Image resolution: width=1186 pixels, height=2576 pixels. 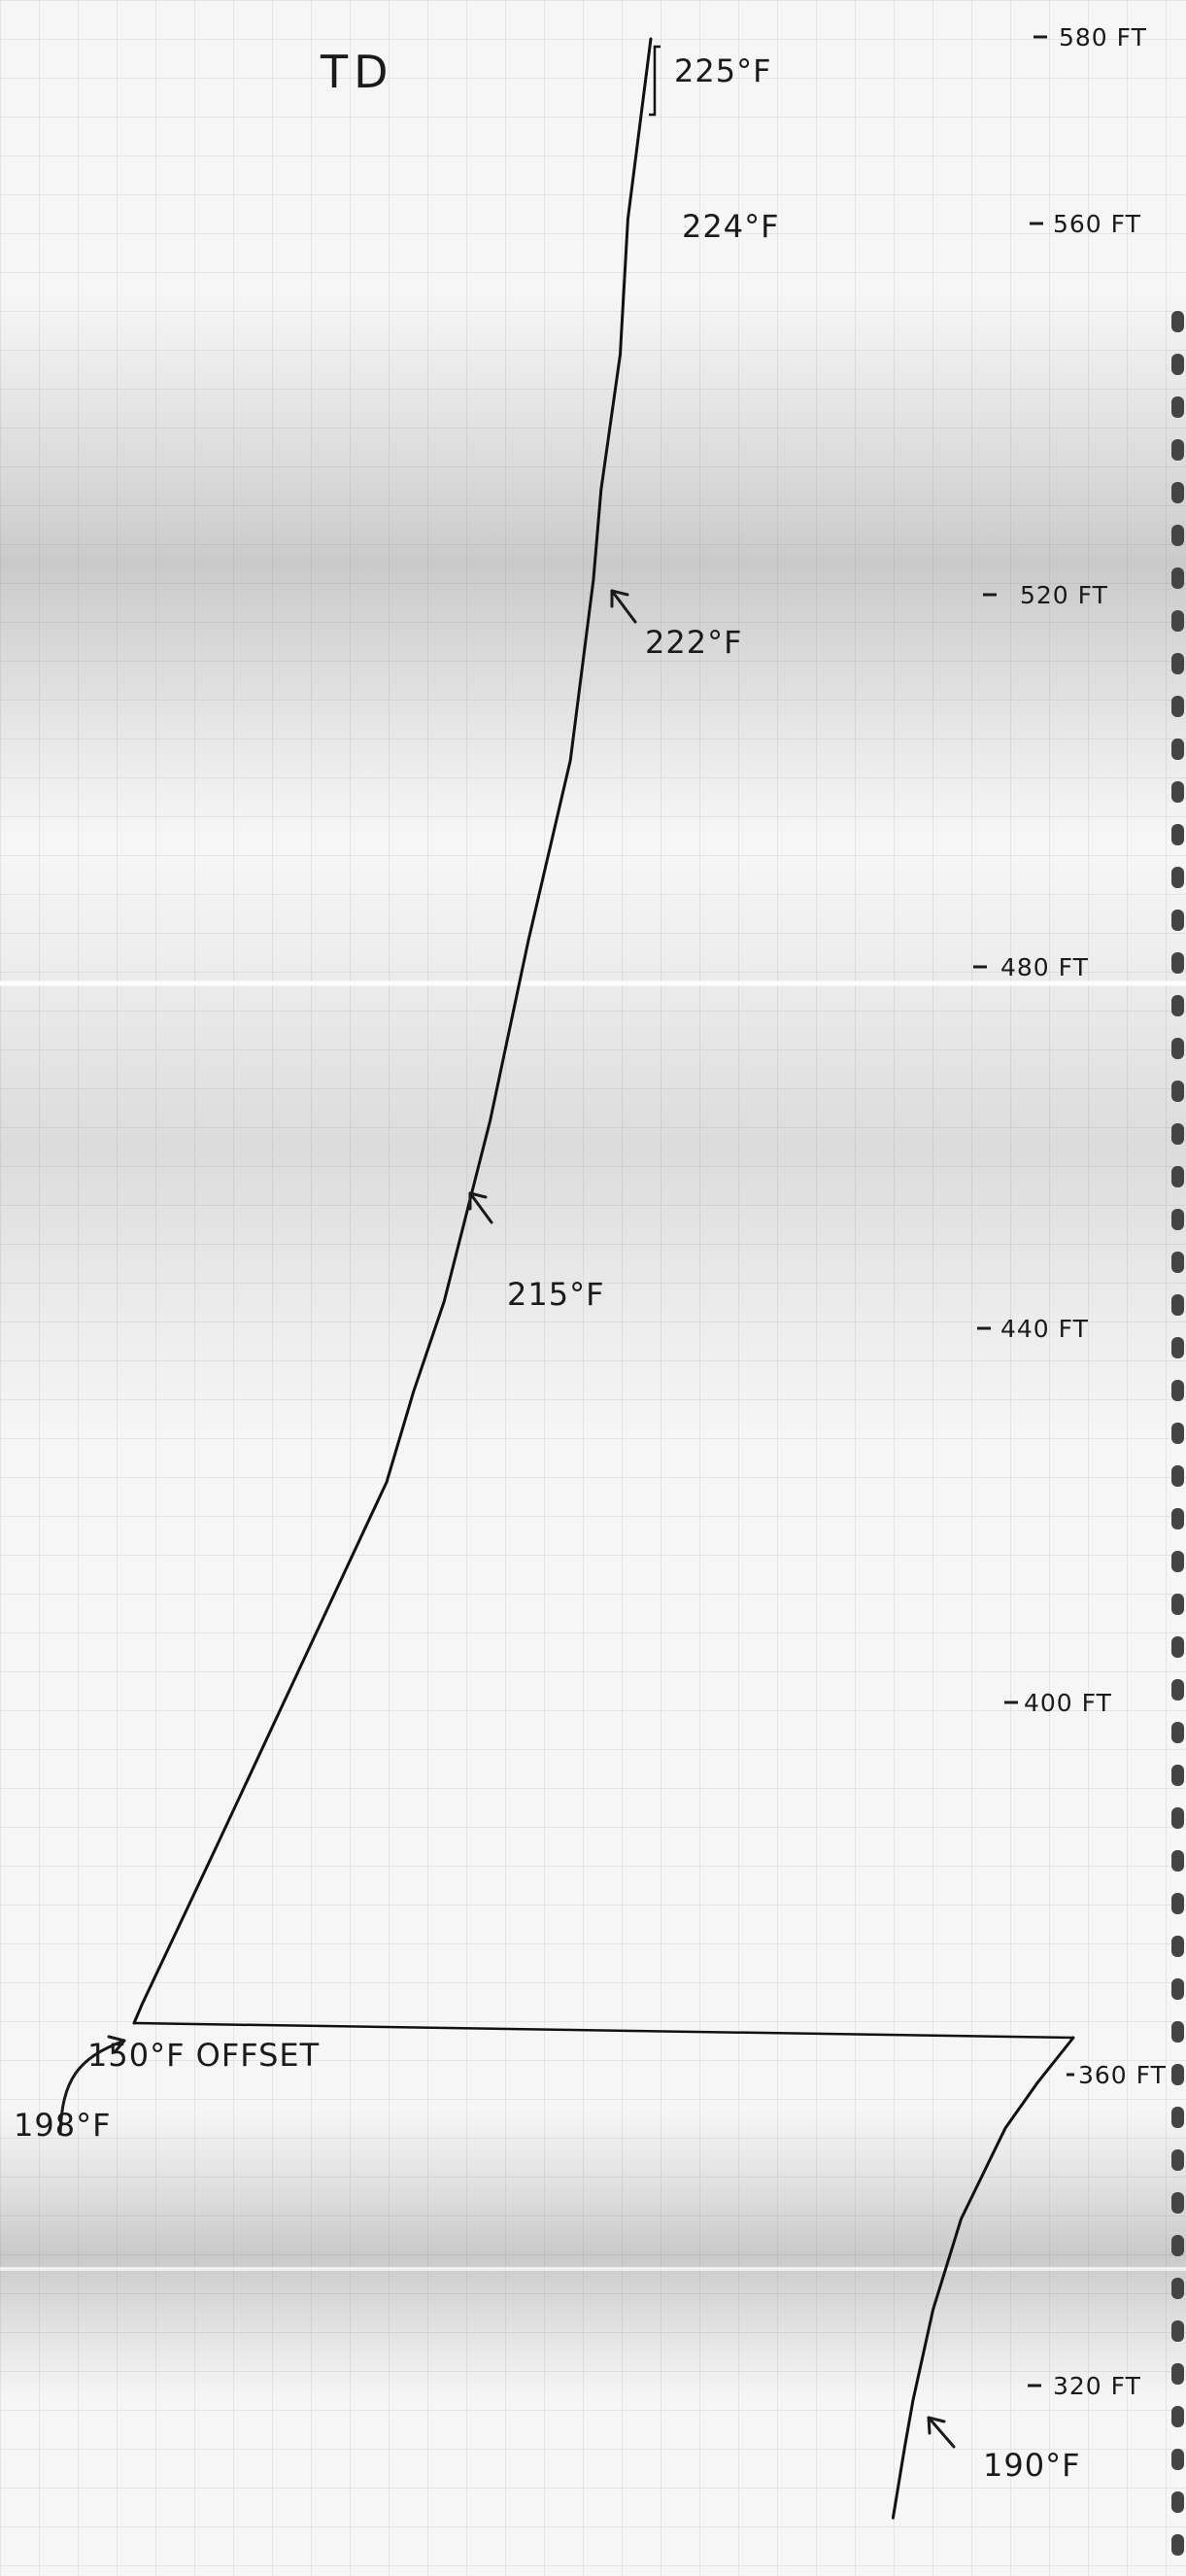 I want to click on annotation-224: 224°F, so click(x=731, y=226).